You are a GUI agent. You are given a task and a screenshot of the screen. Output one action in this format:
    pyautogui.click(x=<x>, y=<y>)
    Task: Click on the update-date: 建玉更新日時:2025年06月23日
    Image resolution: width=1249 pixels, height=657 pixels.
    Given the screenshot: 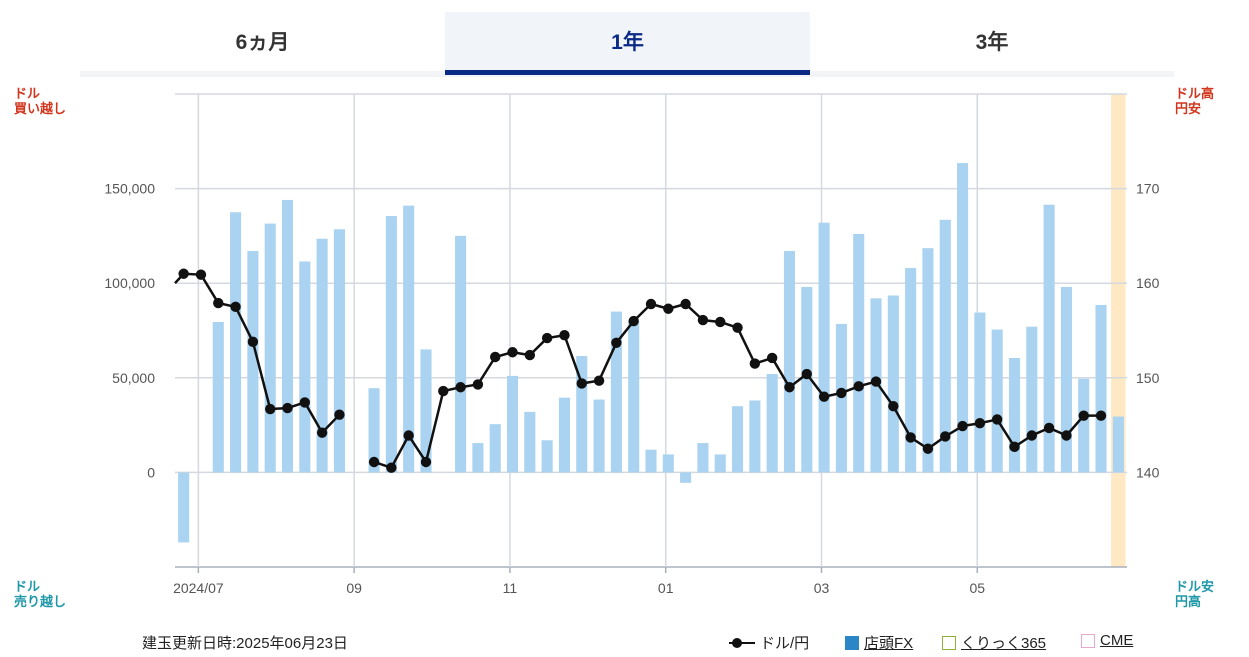 What is the action you would take?
    pyautogui.click(x=245, y=643)
    